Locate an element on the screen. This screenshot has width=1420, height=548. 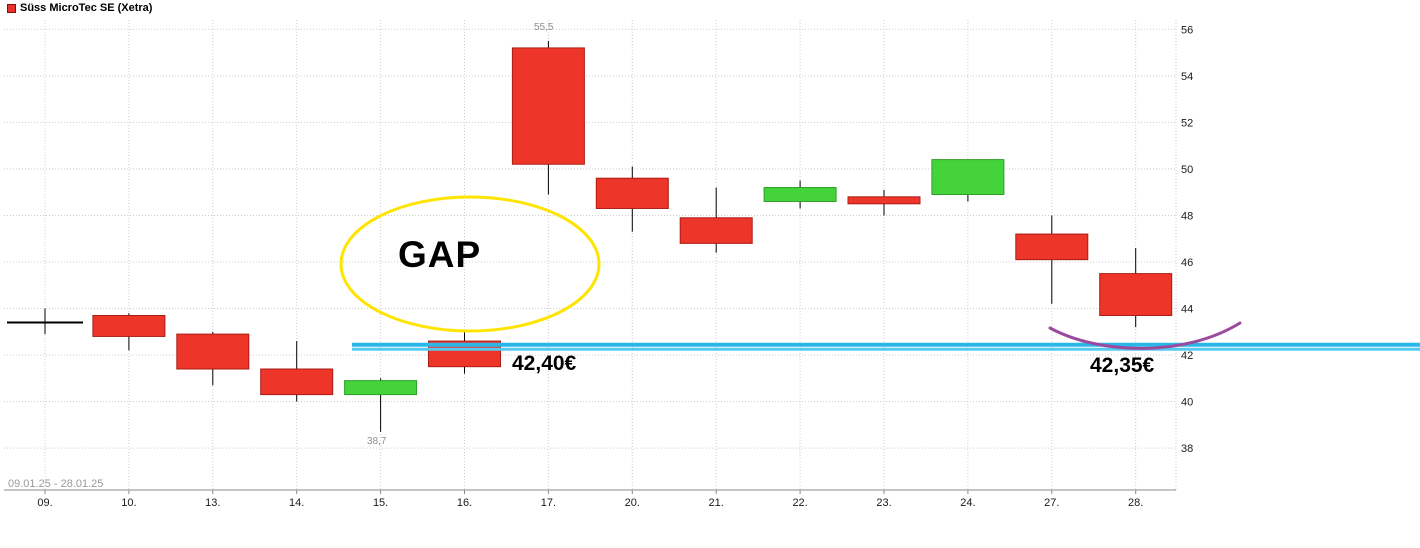
x-axis-label: 16. is located at coordinates (464, 503).